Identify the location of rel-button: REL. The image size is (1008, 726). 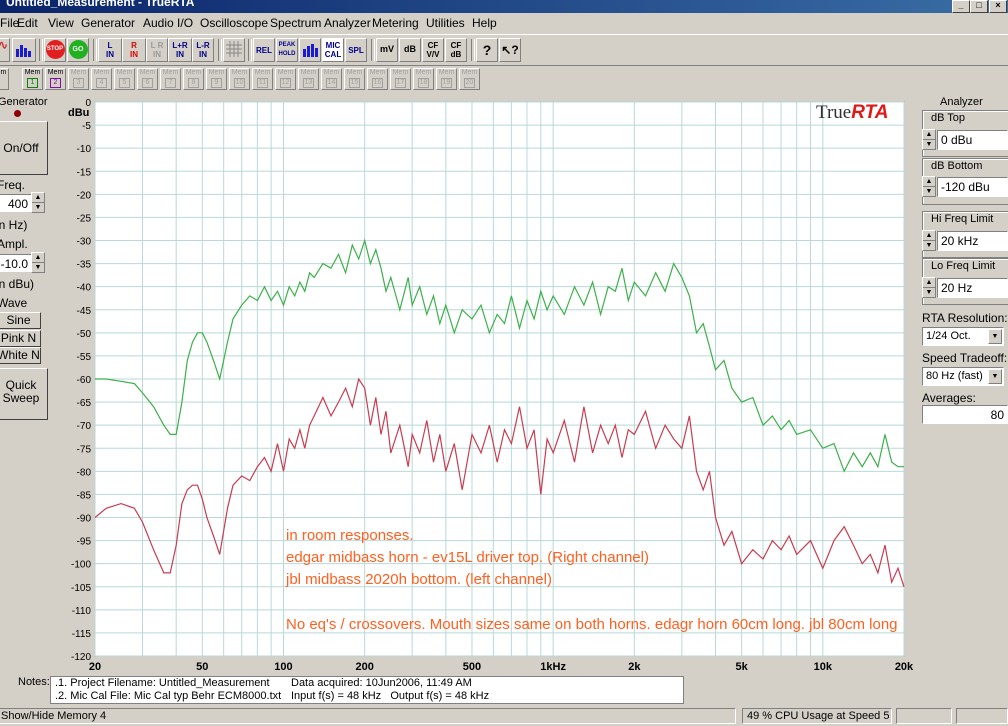
(264, 50).